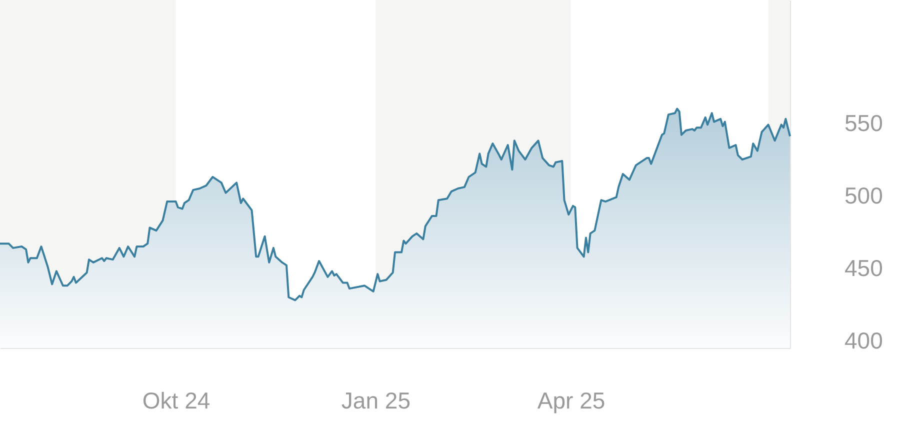  Describe the element at coordinates (571, 401) in the screenshot. I see `x-tick-label: Apr 25` at that location.